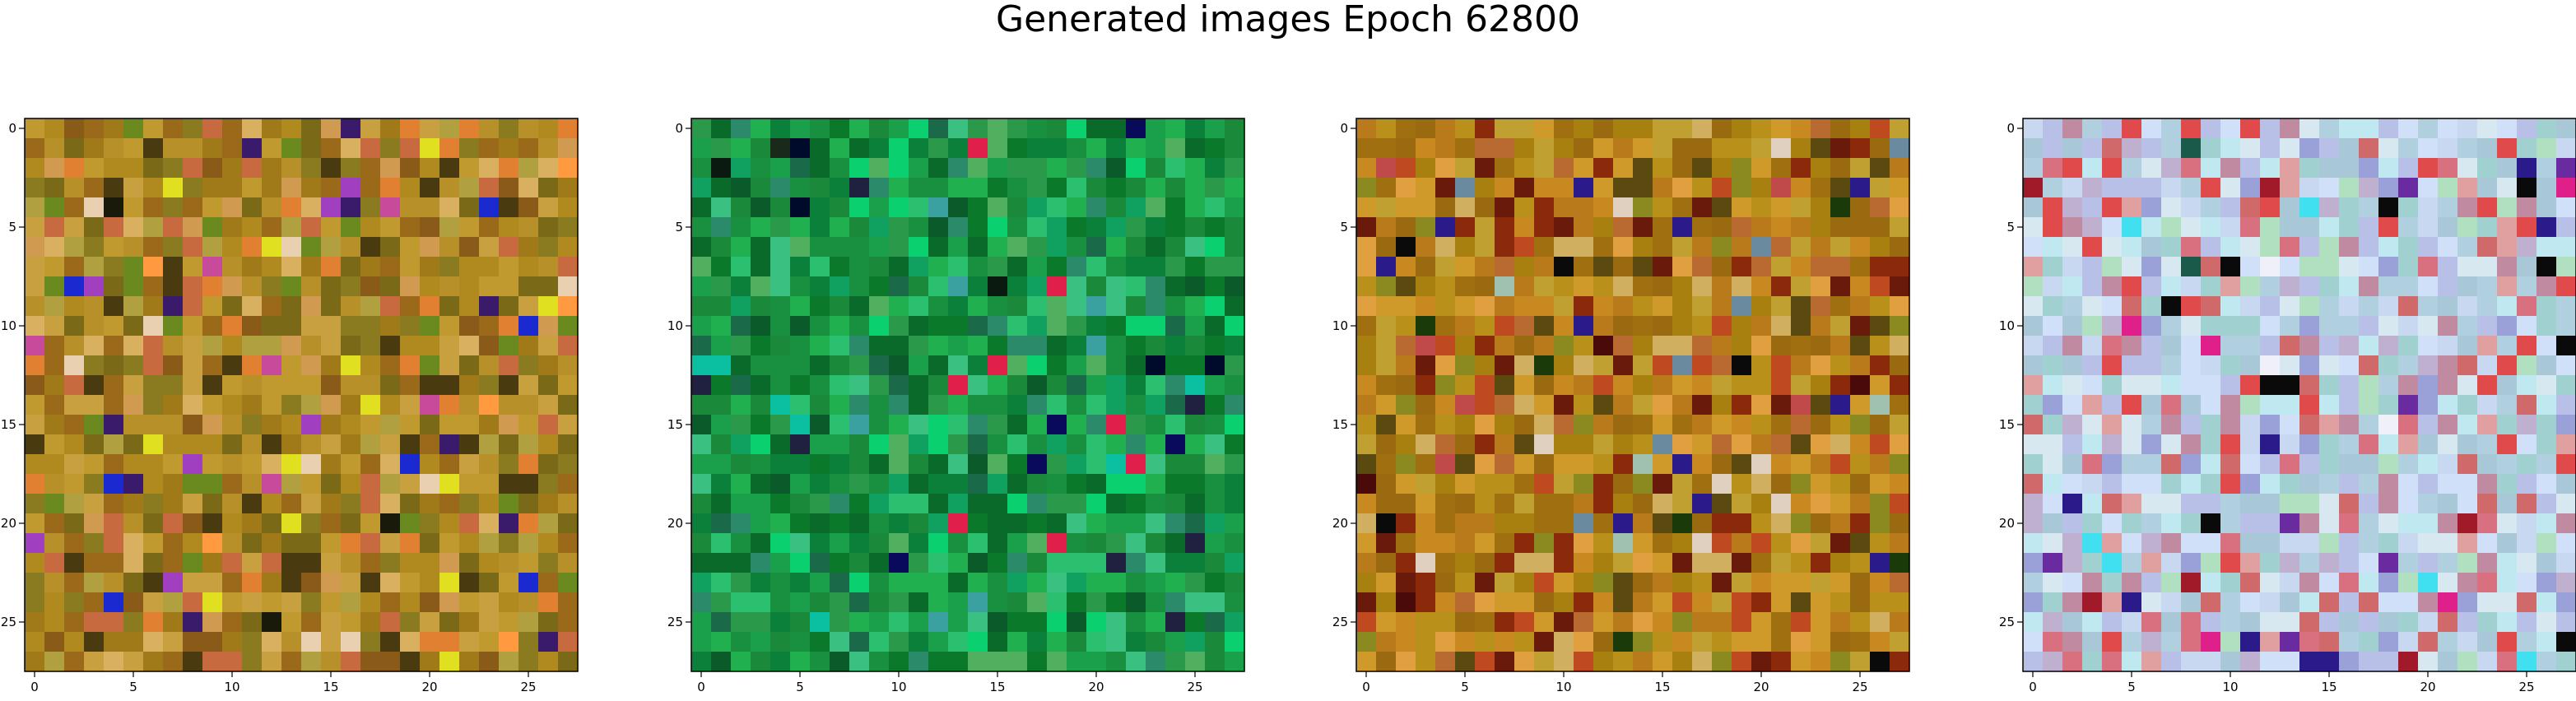 The image size is (2576, 701). I want to click on y-tick-label: 25, so click(2007, 622).